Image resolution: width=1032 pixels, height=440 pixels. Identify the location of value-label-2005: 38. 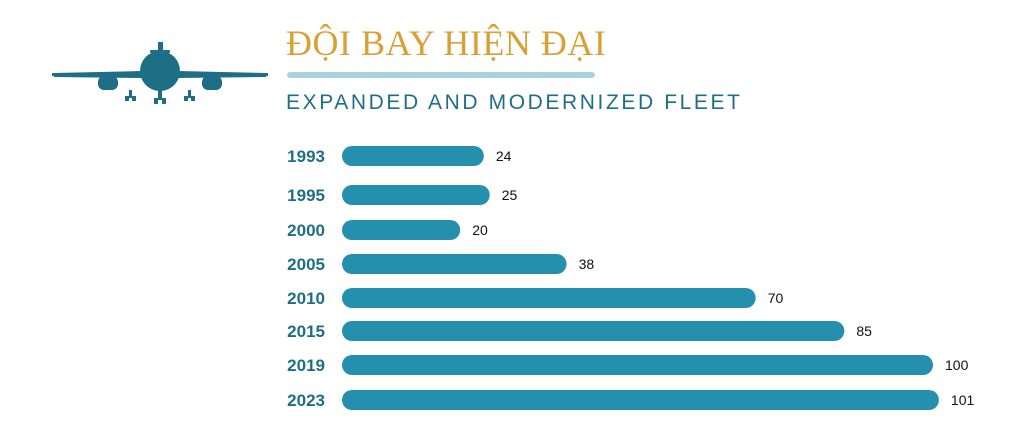
(587, 264).